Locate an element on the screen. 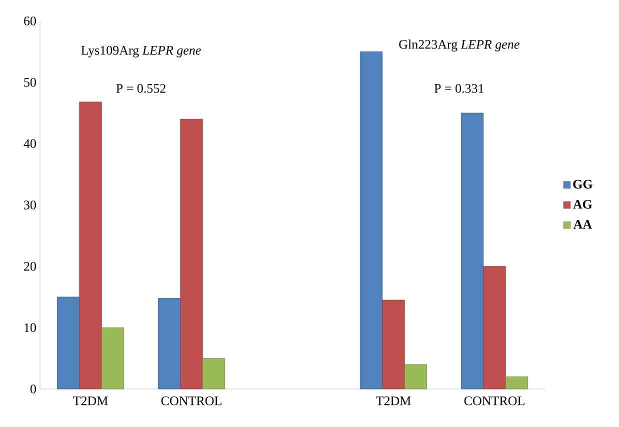 The height and width of the screenshot is (427, 619). y-tick-label: 0 is located at coordinates (33, 389).